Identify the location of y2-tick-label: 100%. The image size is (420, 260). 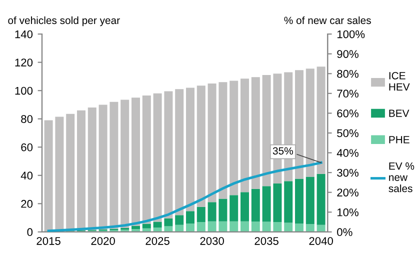
(351, 34).